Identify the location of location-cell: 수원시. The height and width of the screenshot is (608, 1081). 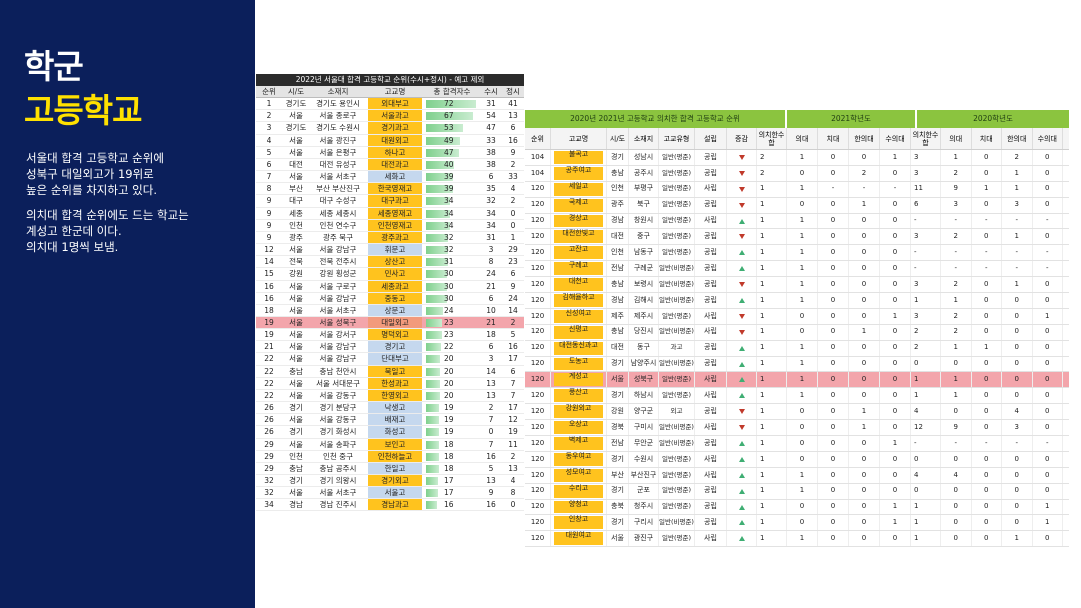
(644, 459).